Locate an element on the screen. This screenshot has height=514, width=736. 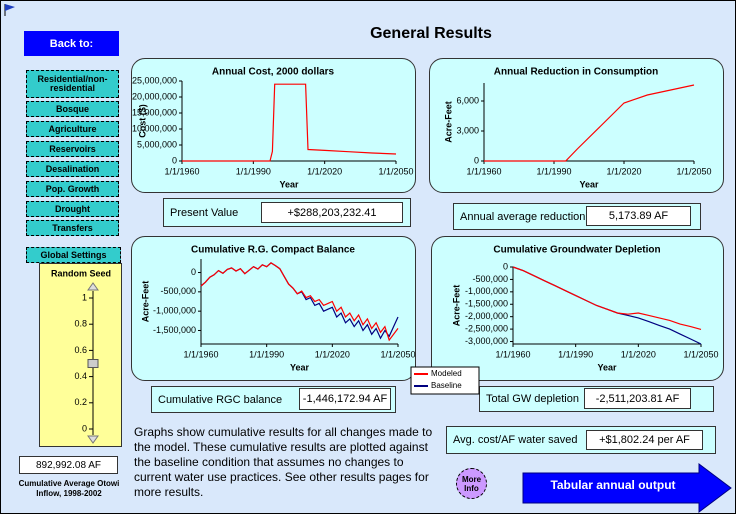
result-label: Annual average reduction is located at coordinates (523, 216).